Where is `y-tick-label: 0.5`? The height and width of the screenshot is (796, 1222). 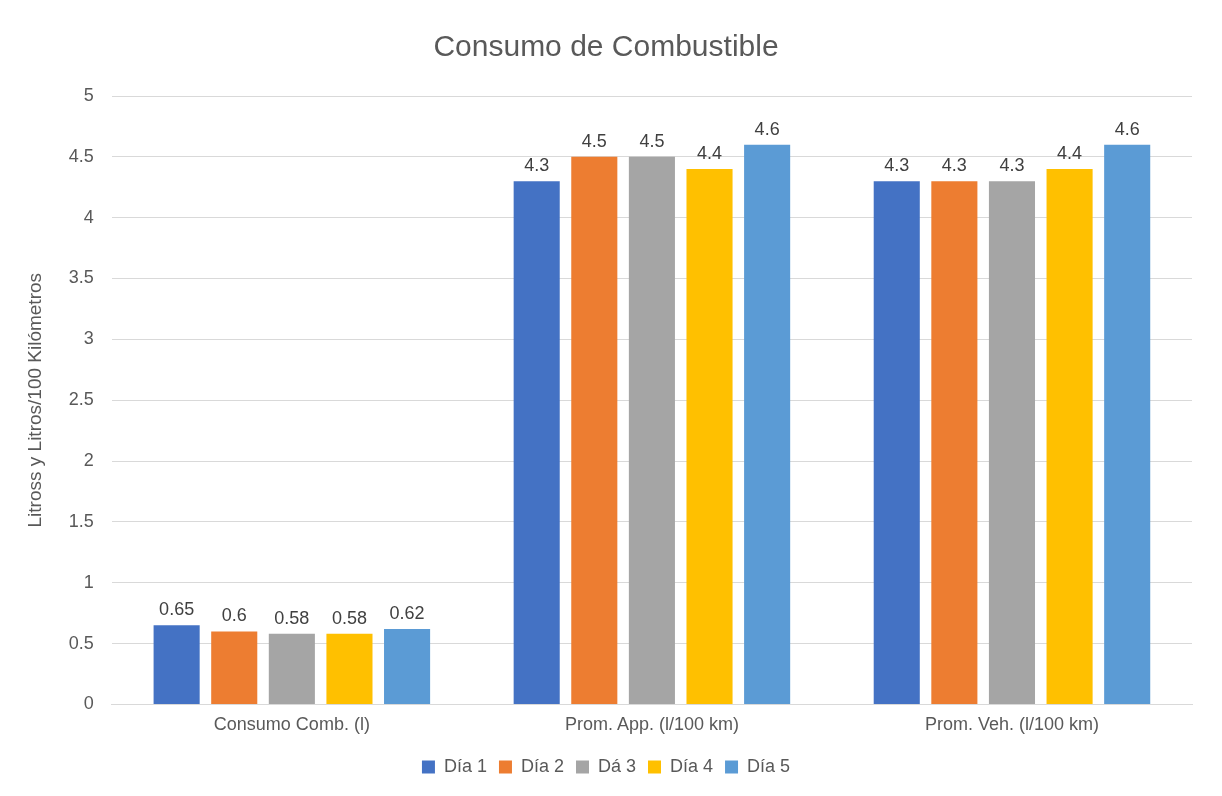 y-tick-label: 0.5 is located at coordinates (81, 642).